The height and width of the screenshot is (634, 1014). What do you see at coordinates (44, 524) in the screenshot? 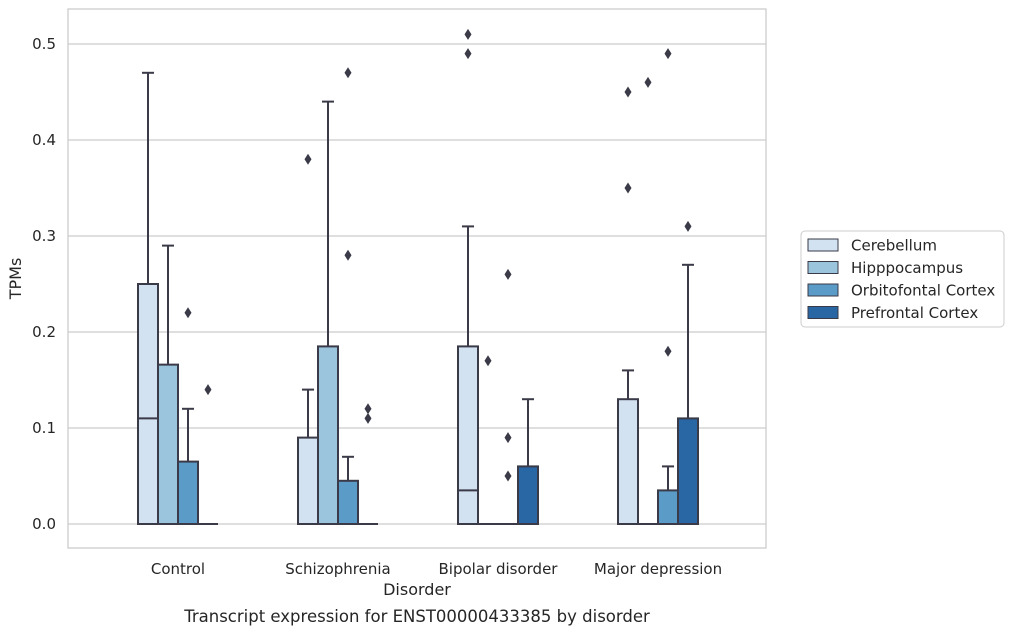
I see `y-tick-label: 0.0` at bounding box center [44, 524].